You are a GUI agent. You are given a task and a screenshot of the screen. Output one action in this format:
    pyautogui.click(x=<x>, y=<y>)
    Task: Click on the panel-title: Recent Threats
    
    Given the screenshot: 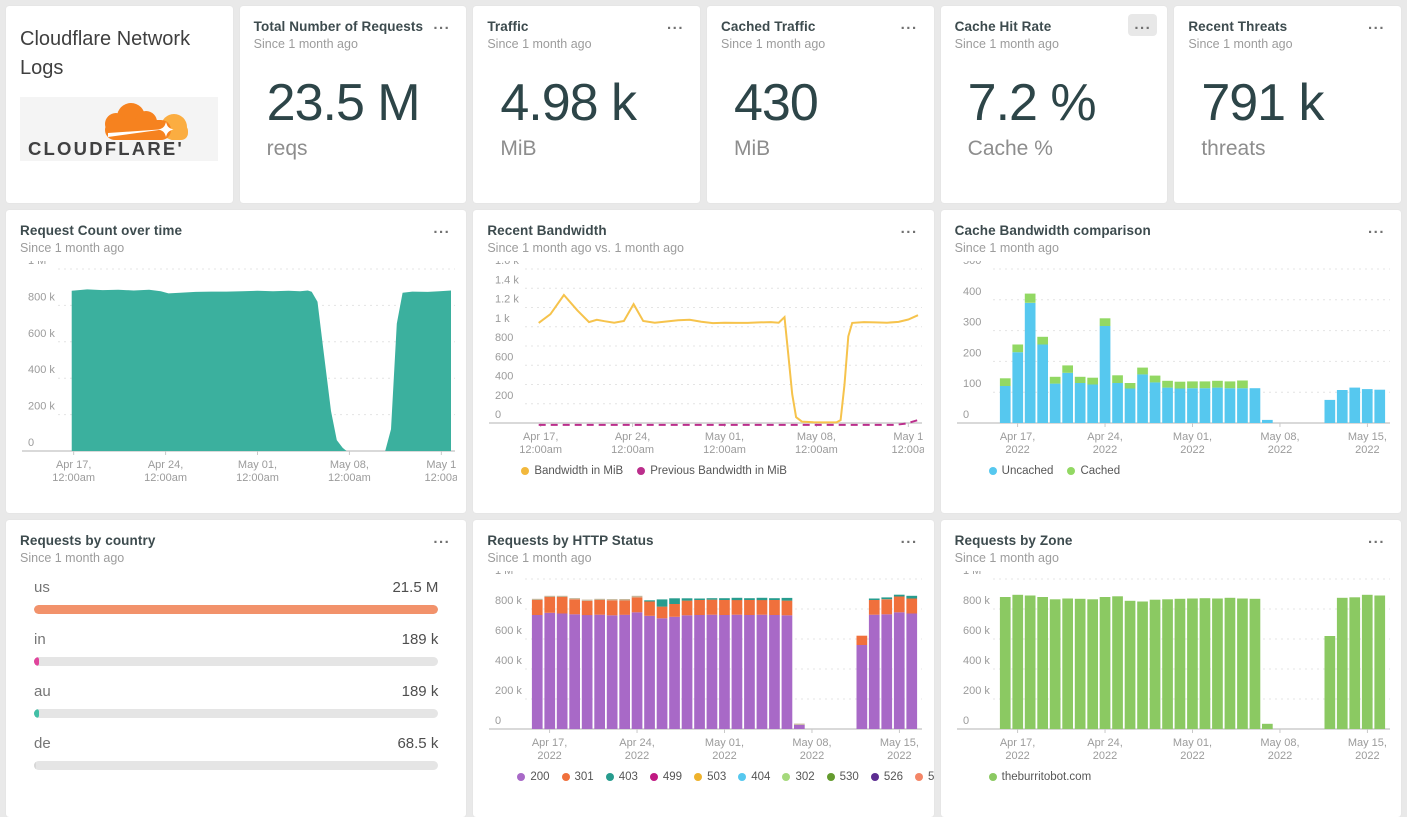 What is the action you would take?
    pyautogui.click(x=1238, y=26)
    